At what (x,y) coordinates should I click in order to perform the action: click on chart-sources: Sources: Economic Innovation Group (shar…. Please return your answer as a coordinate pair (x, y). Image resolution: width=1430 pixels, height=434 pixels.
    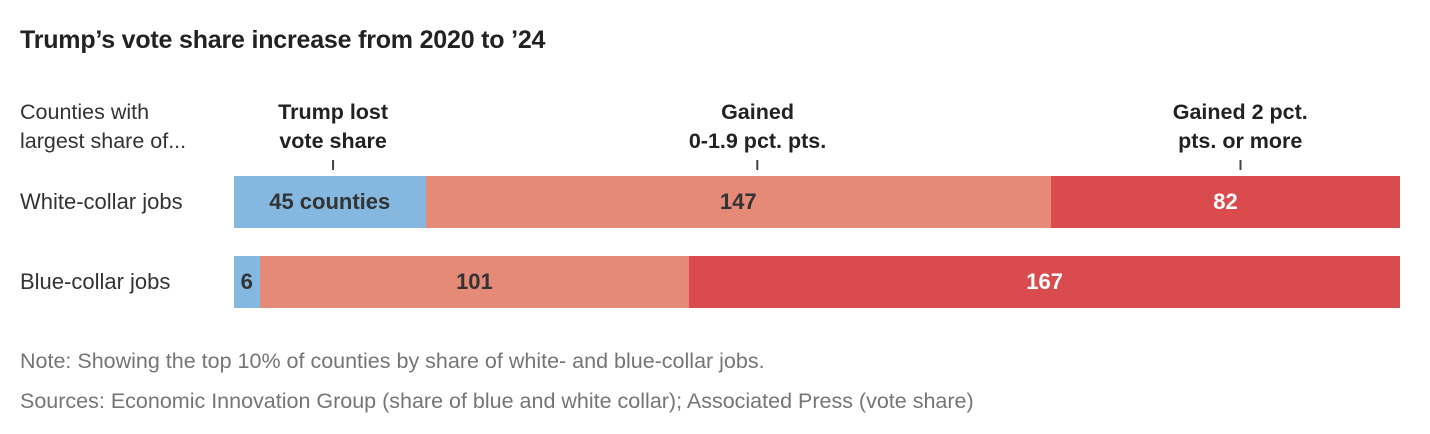
    Looking at the image, I should click on (497, 401).